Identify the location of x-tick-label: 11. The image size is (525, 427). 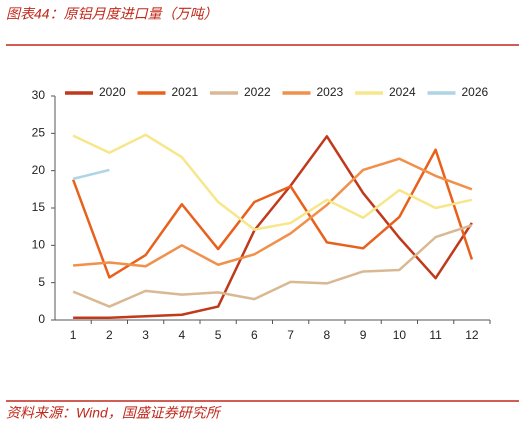
(435, 335).